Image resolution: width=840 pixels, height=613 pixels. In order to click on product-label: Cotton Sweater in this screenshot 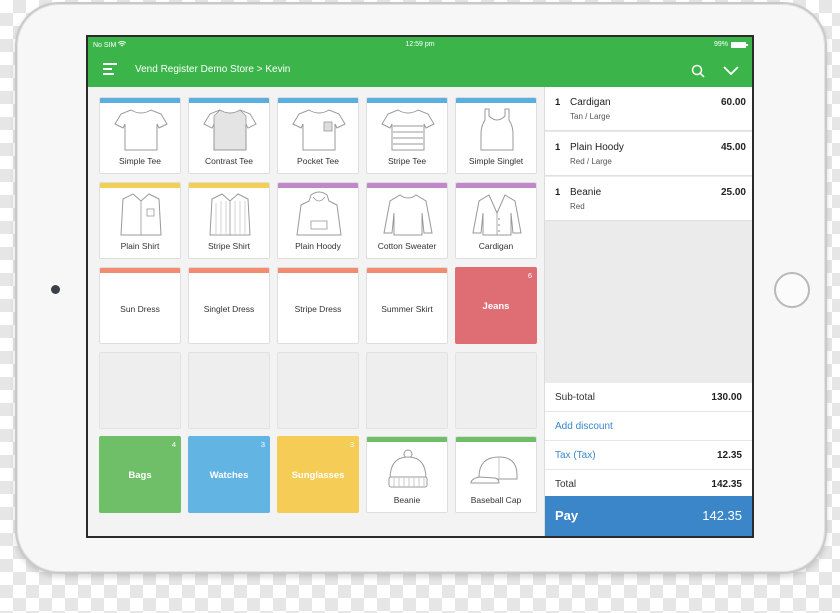, I will do `click(407, 246)`.